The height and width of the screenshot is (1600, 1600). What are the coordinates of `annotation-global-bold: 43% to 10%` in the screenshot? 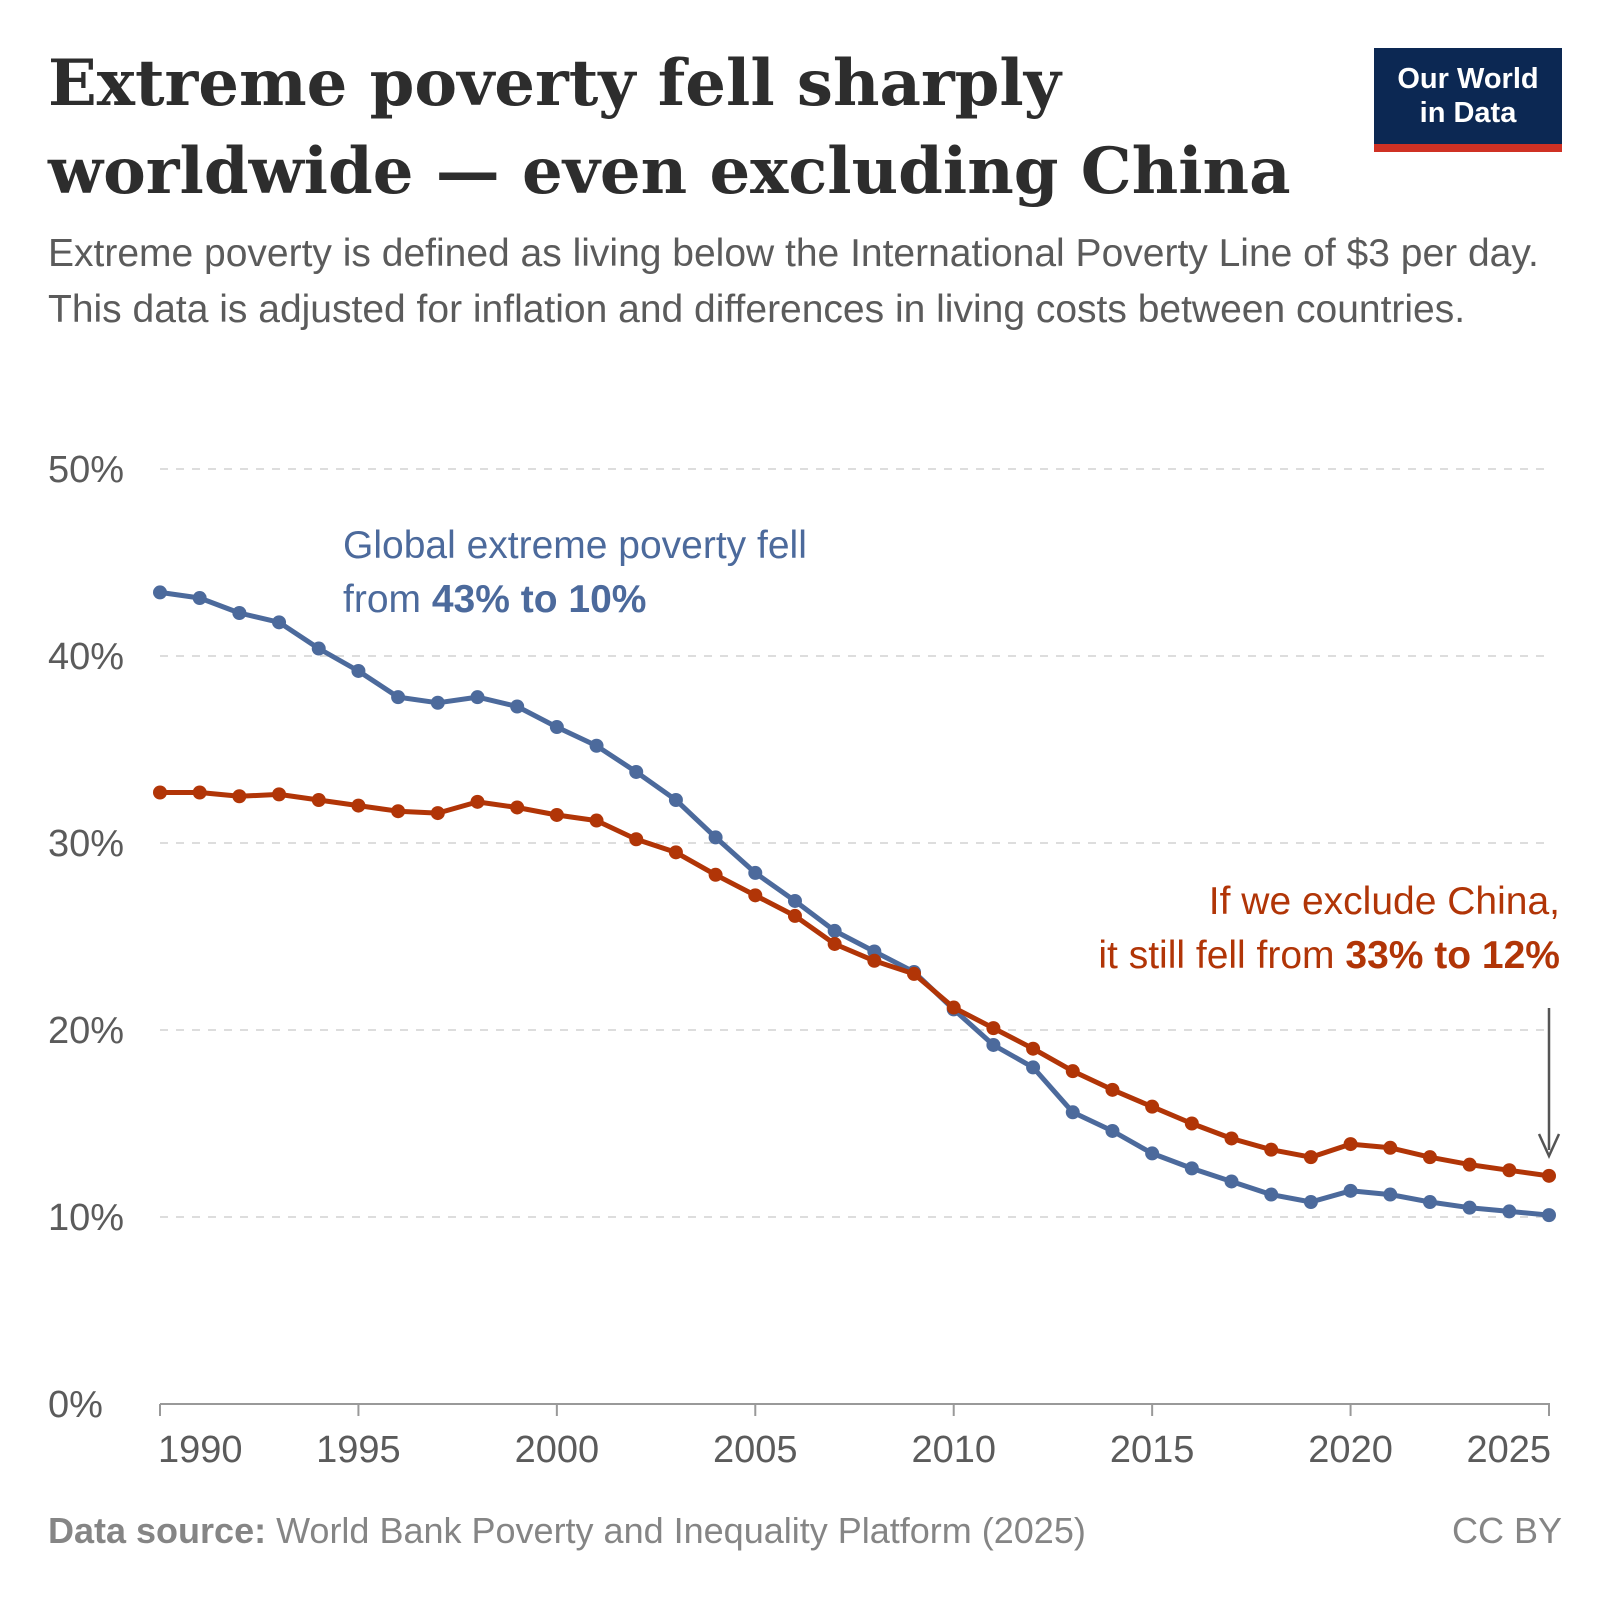 It's located at (539, 599).